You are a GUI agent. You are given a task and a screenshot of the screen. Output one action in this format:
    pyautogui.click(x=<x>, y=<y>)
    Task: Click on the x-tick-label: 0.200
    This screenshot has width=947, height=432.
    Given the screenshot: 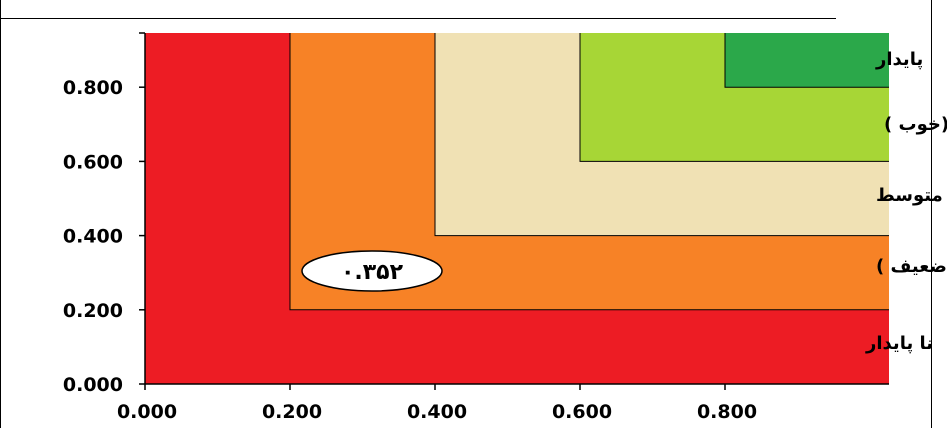 What is the action you would take?
    pyautogui.click(x=292, y=412)
    